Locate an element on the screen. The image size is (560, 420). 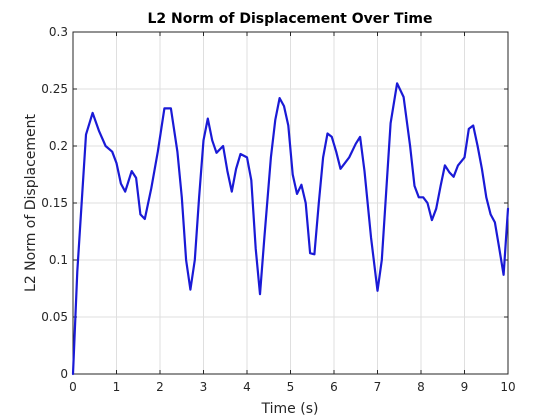
y-tick-label: 0.2 is located at coordinates (58, 146).